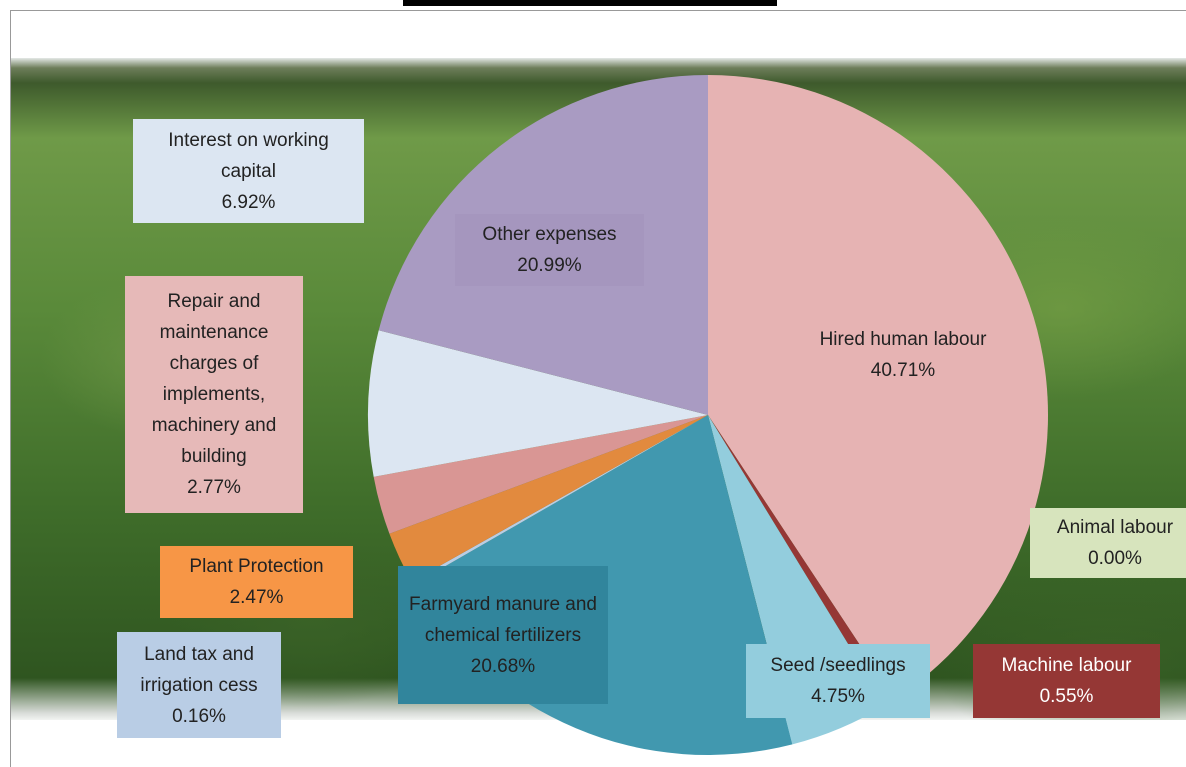 The width and height of the screenshot is (1186, 767). What do you see at coordinates (256, 582) in the screenshot?
I see `data-label: Plant Protection 2.47%` at bounding box center [256, 582].